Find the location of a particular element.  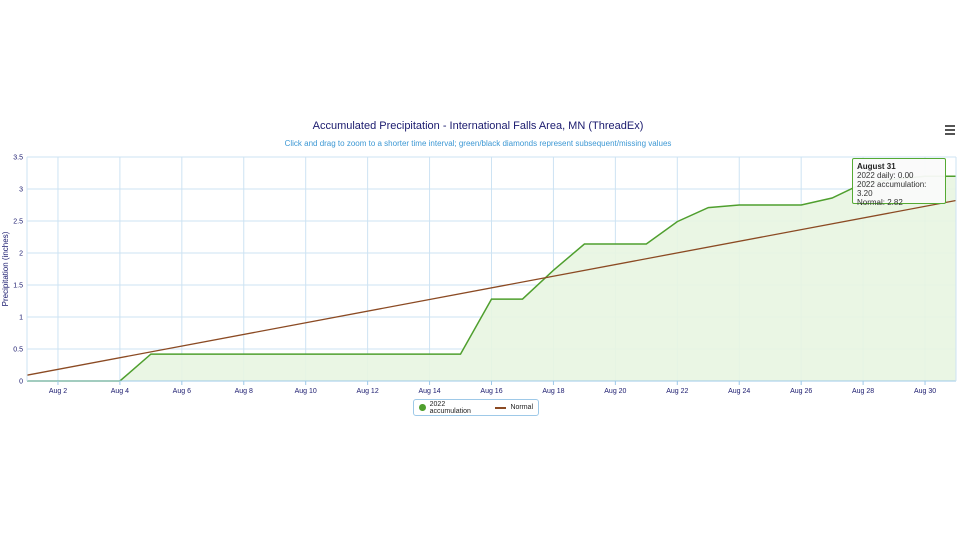

y-tick-label: 2 is located at coordinates (21, 254).